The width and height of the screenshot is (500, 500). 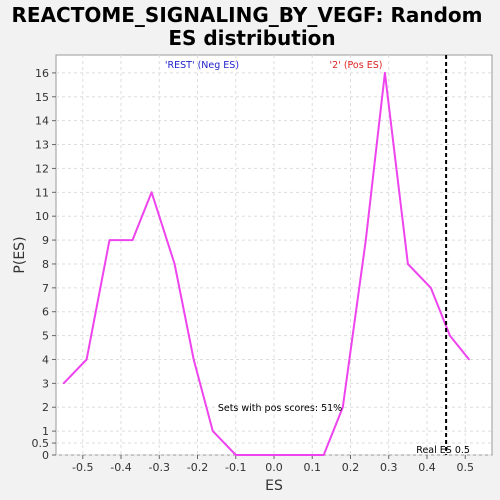 I want to click on x-axis-ticks: -0.5 -0.4 -0.3 -0.2 -0.1 0.0 0.1 0.2 0.3 0.4 0.5, so click(x=273, y=464).